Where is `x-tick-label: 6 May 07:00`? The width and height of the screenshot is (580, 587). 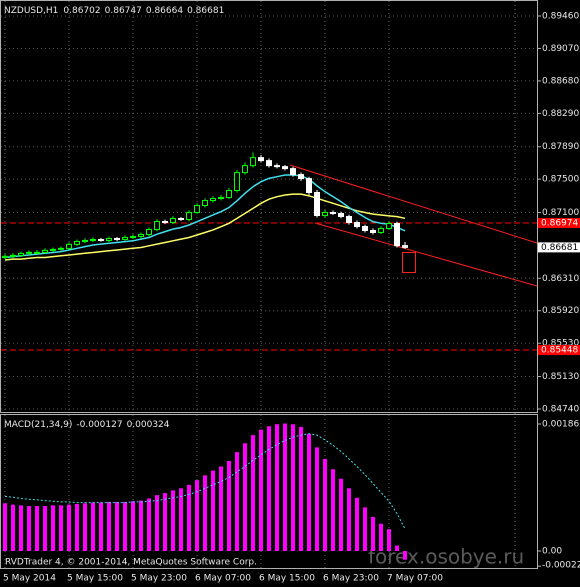 x-tick-label: 6 May 07:00 is located at coordinates (223, 579).